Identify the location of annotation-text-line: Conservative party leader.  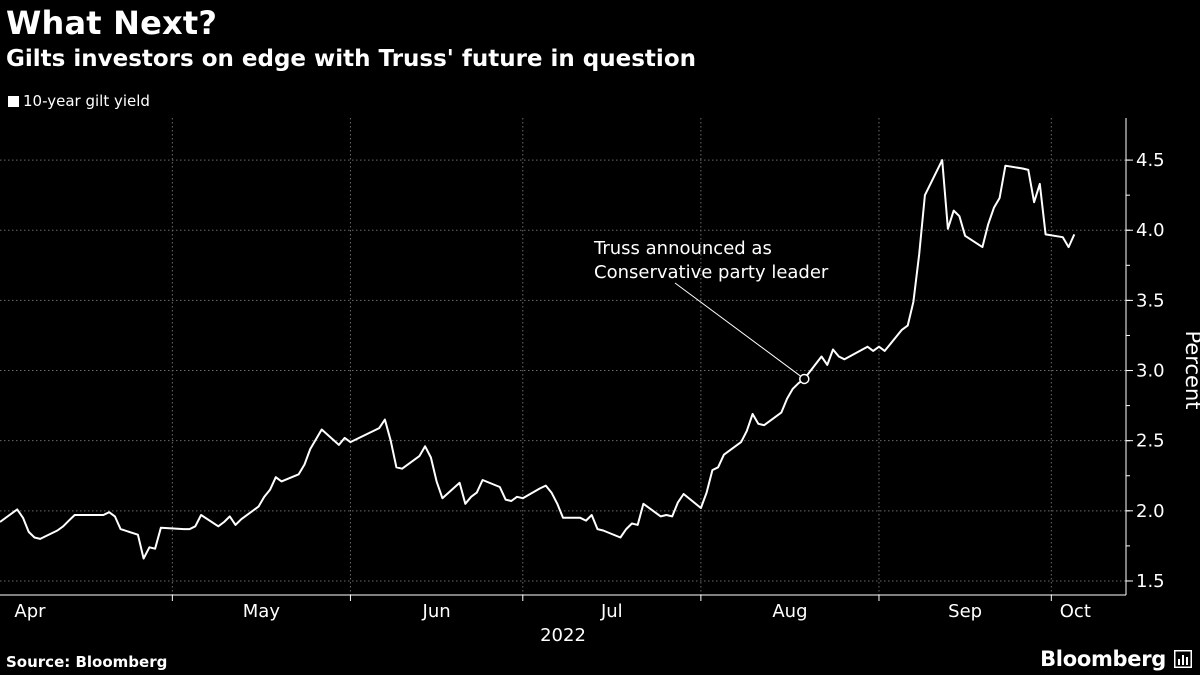
(711, 272).